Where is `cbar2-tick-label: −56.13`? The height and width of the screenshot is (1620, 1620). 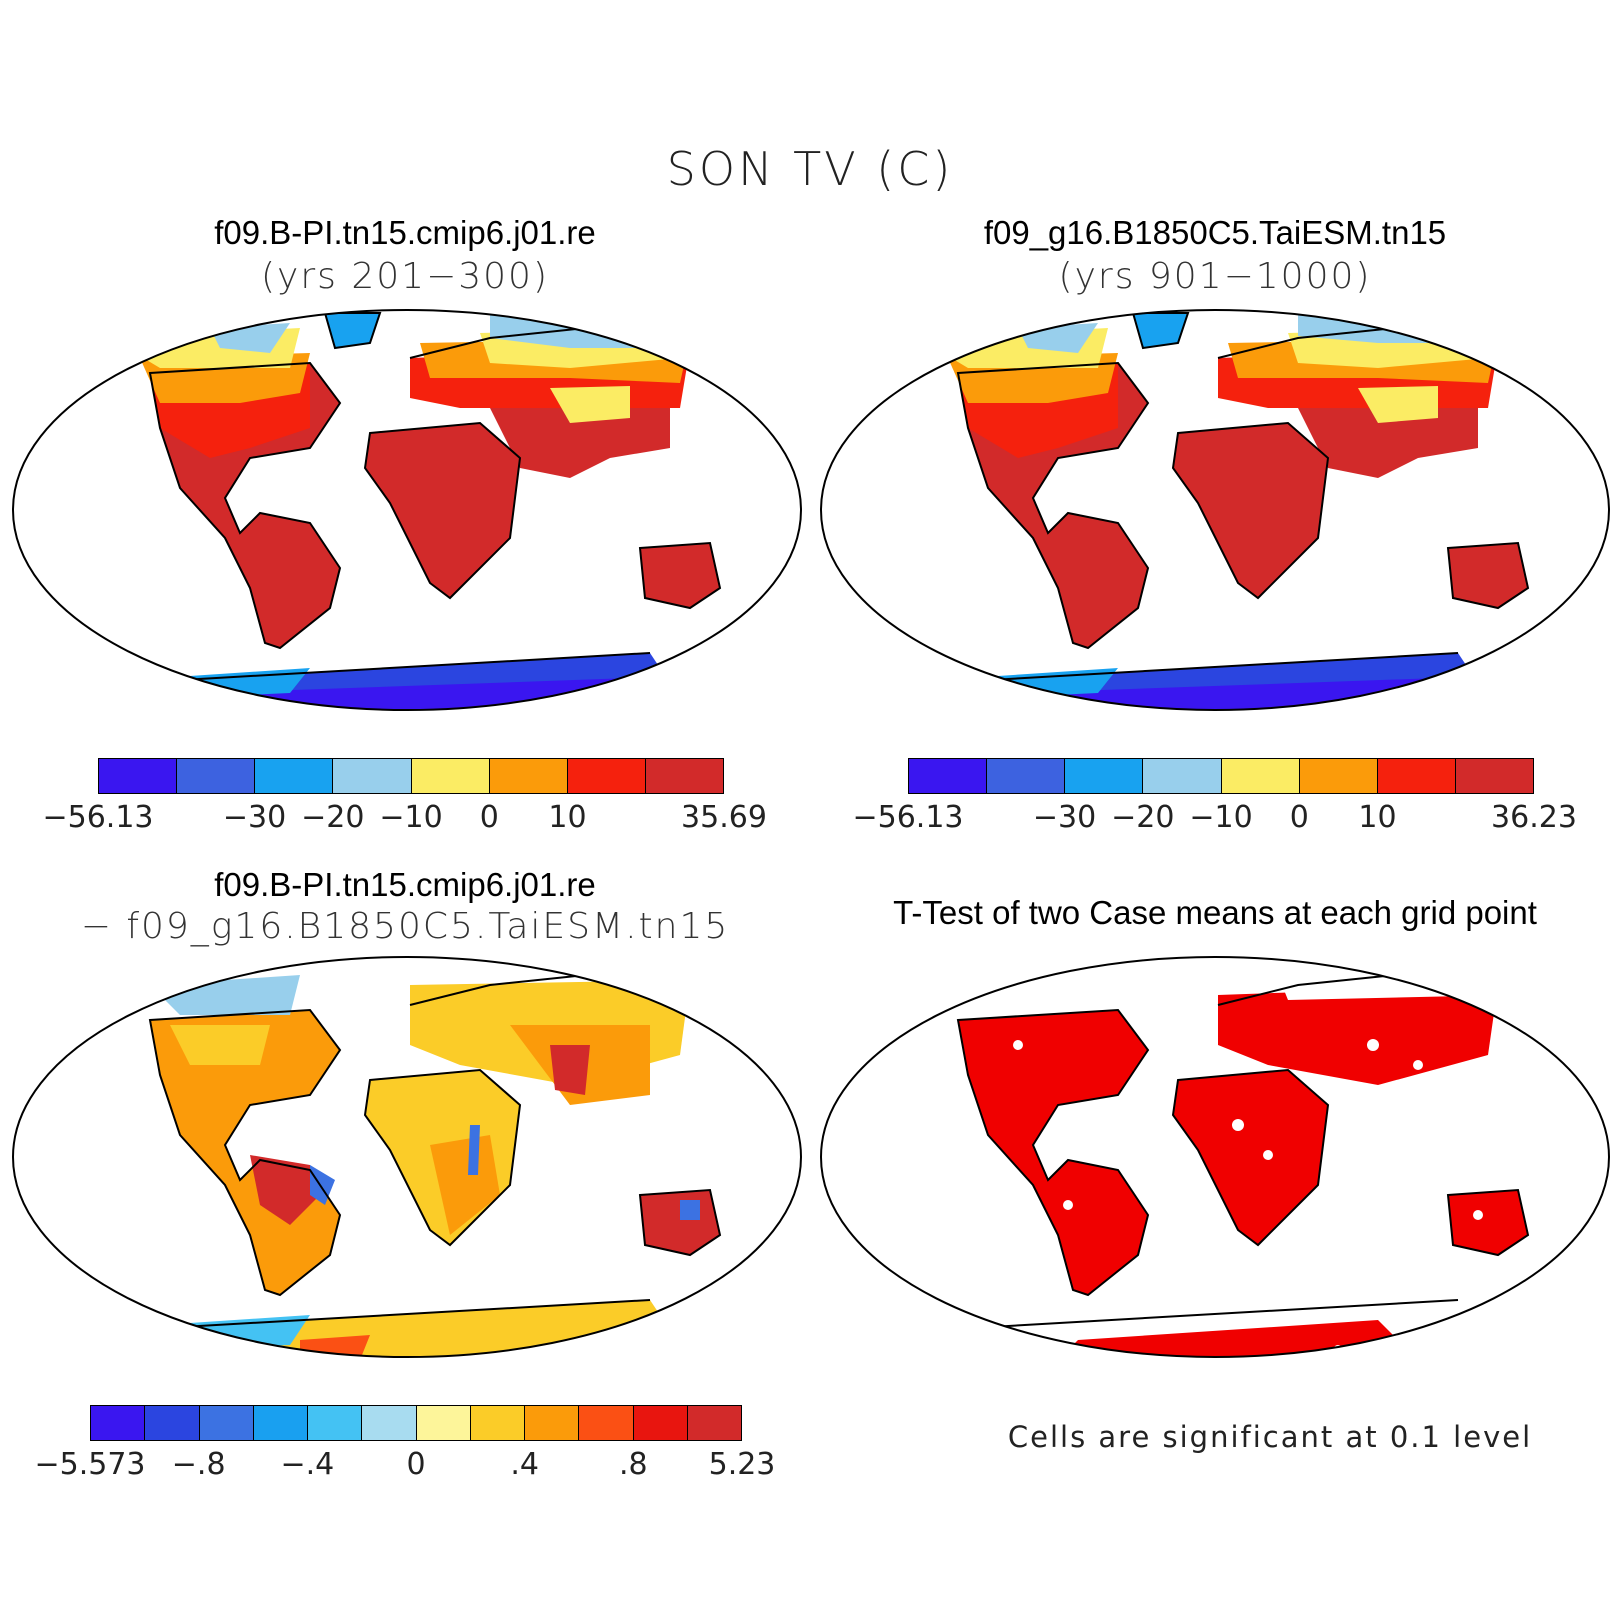 cbar2-tick-label: −56.13 is located at coordinates (908, 817).